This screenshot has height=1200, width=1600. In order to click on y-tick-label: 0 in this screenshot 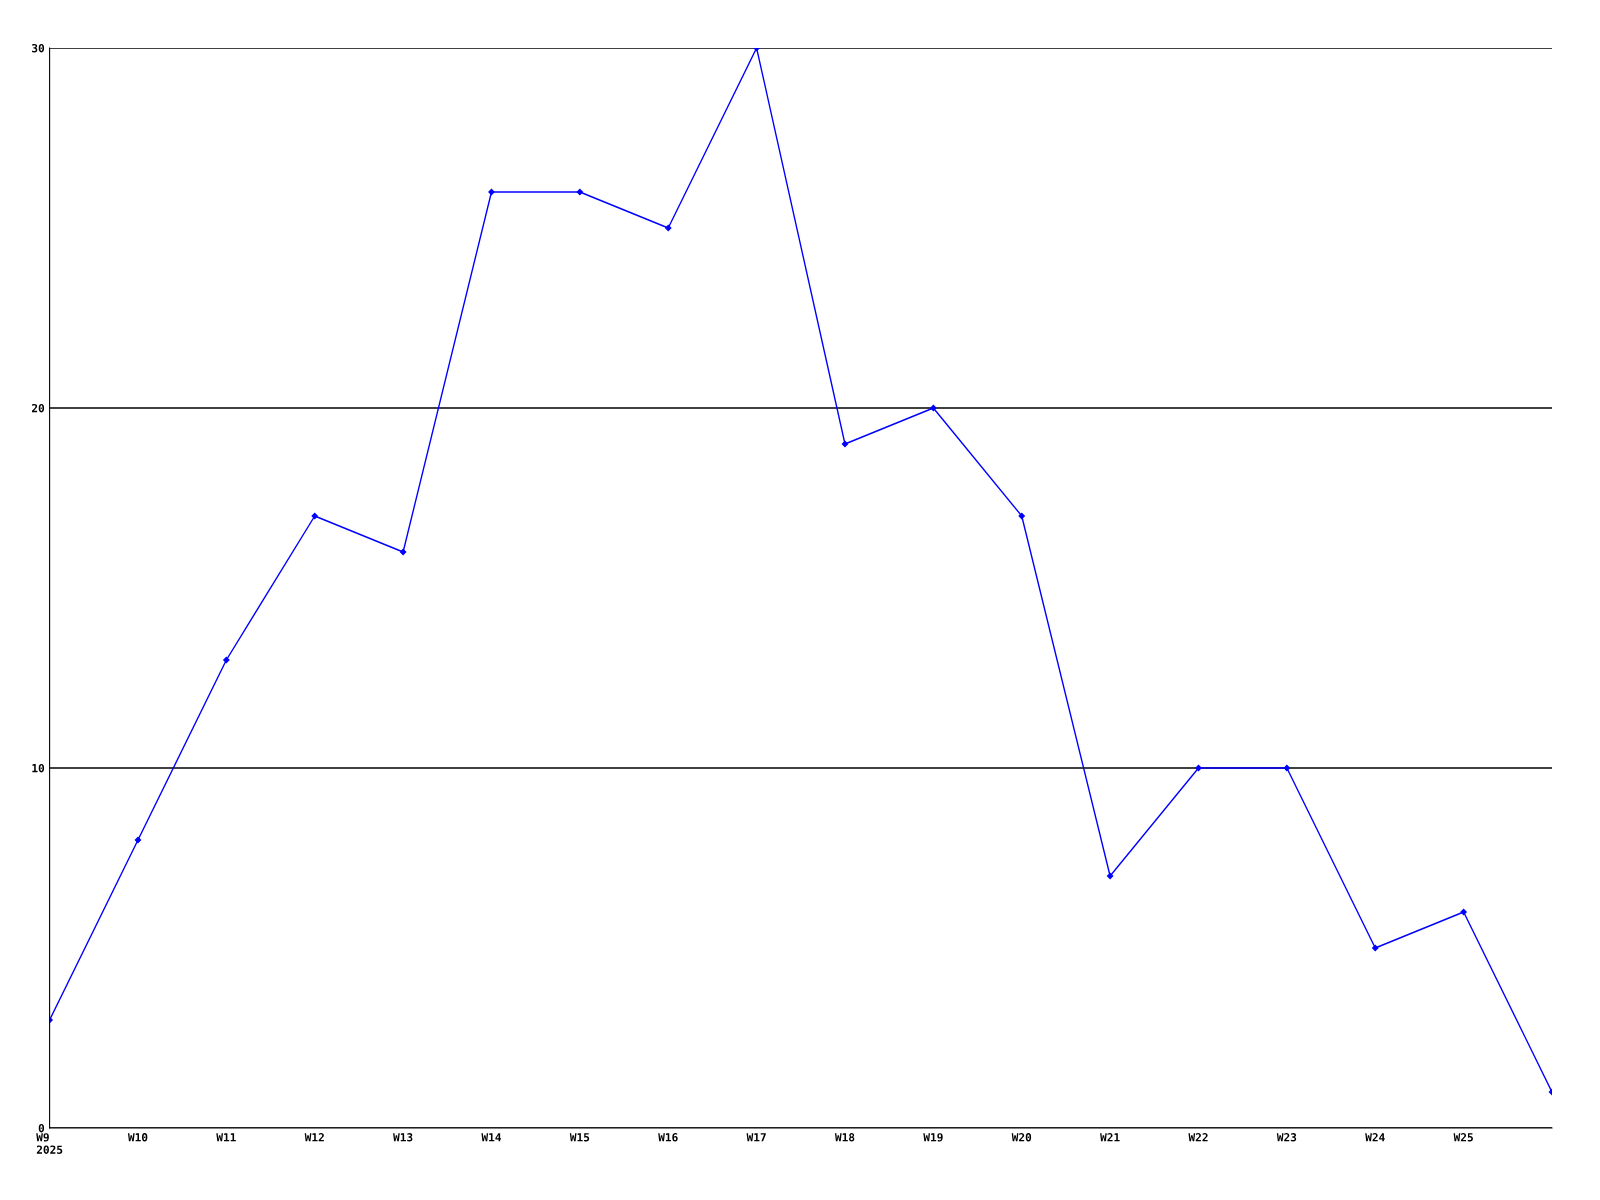, I will do `click(41, 1128)`.